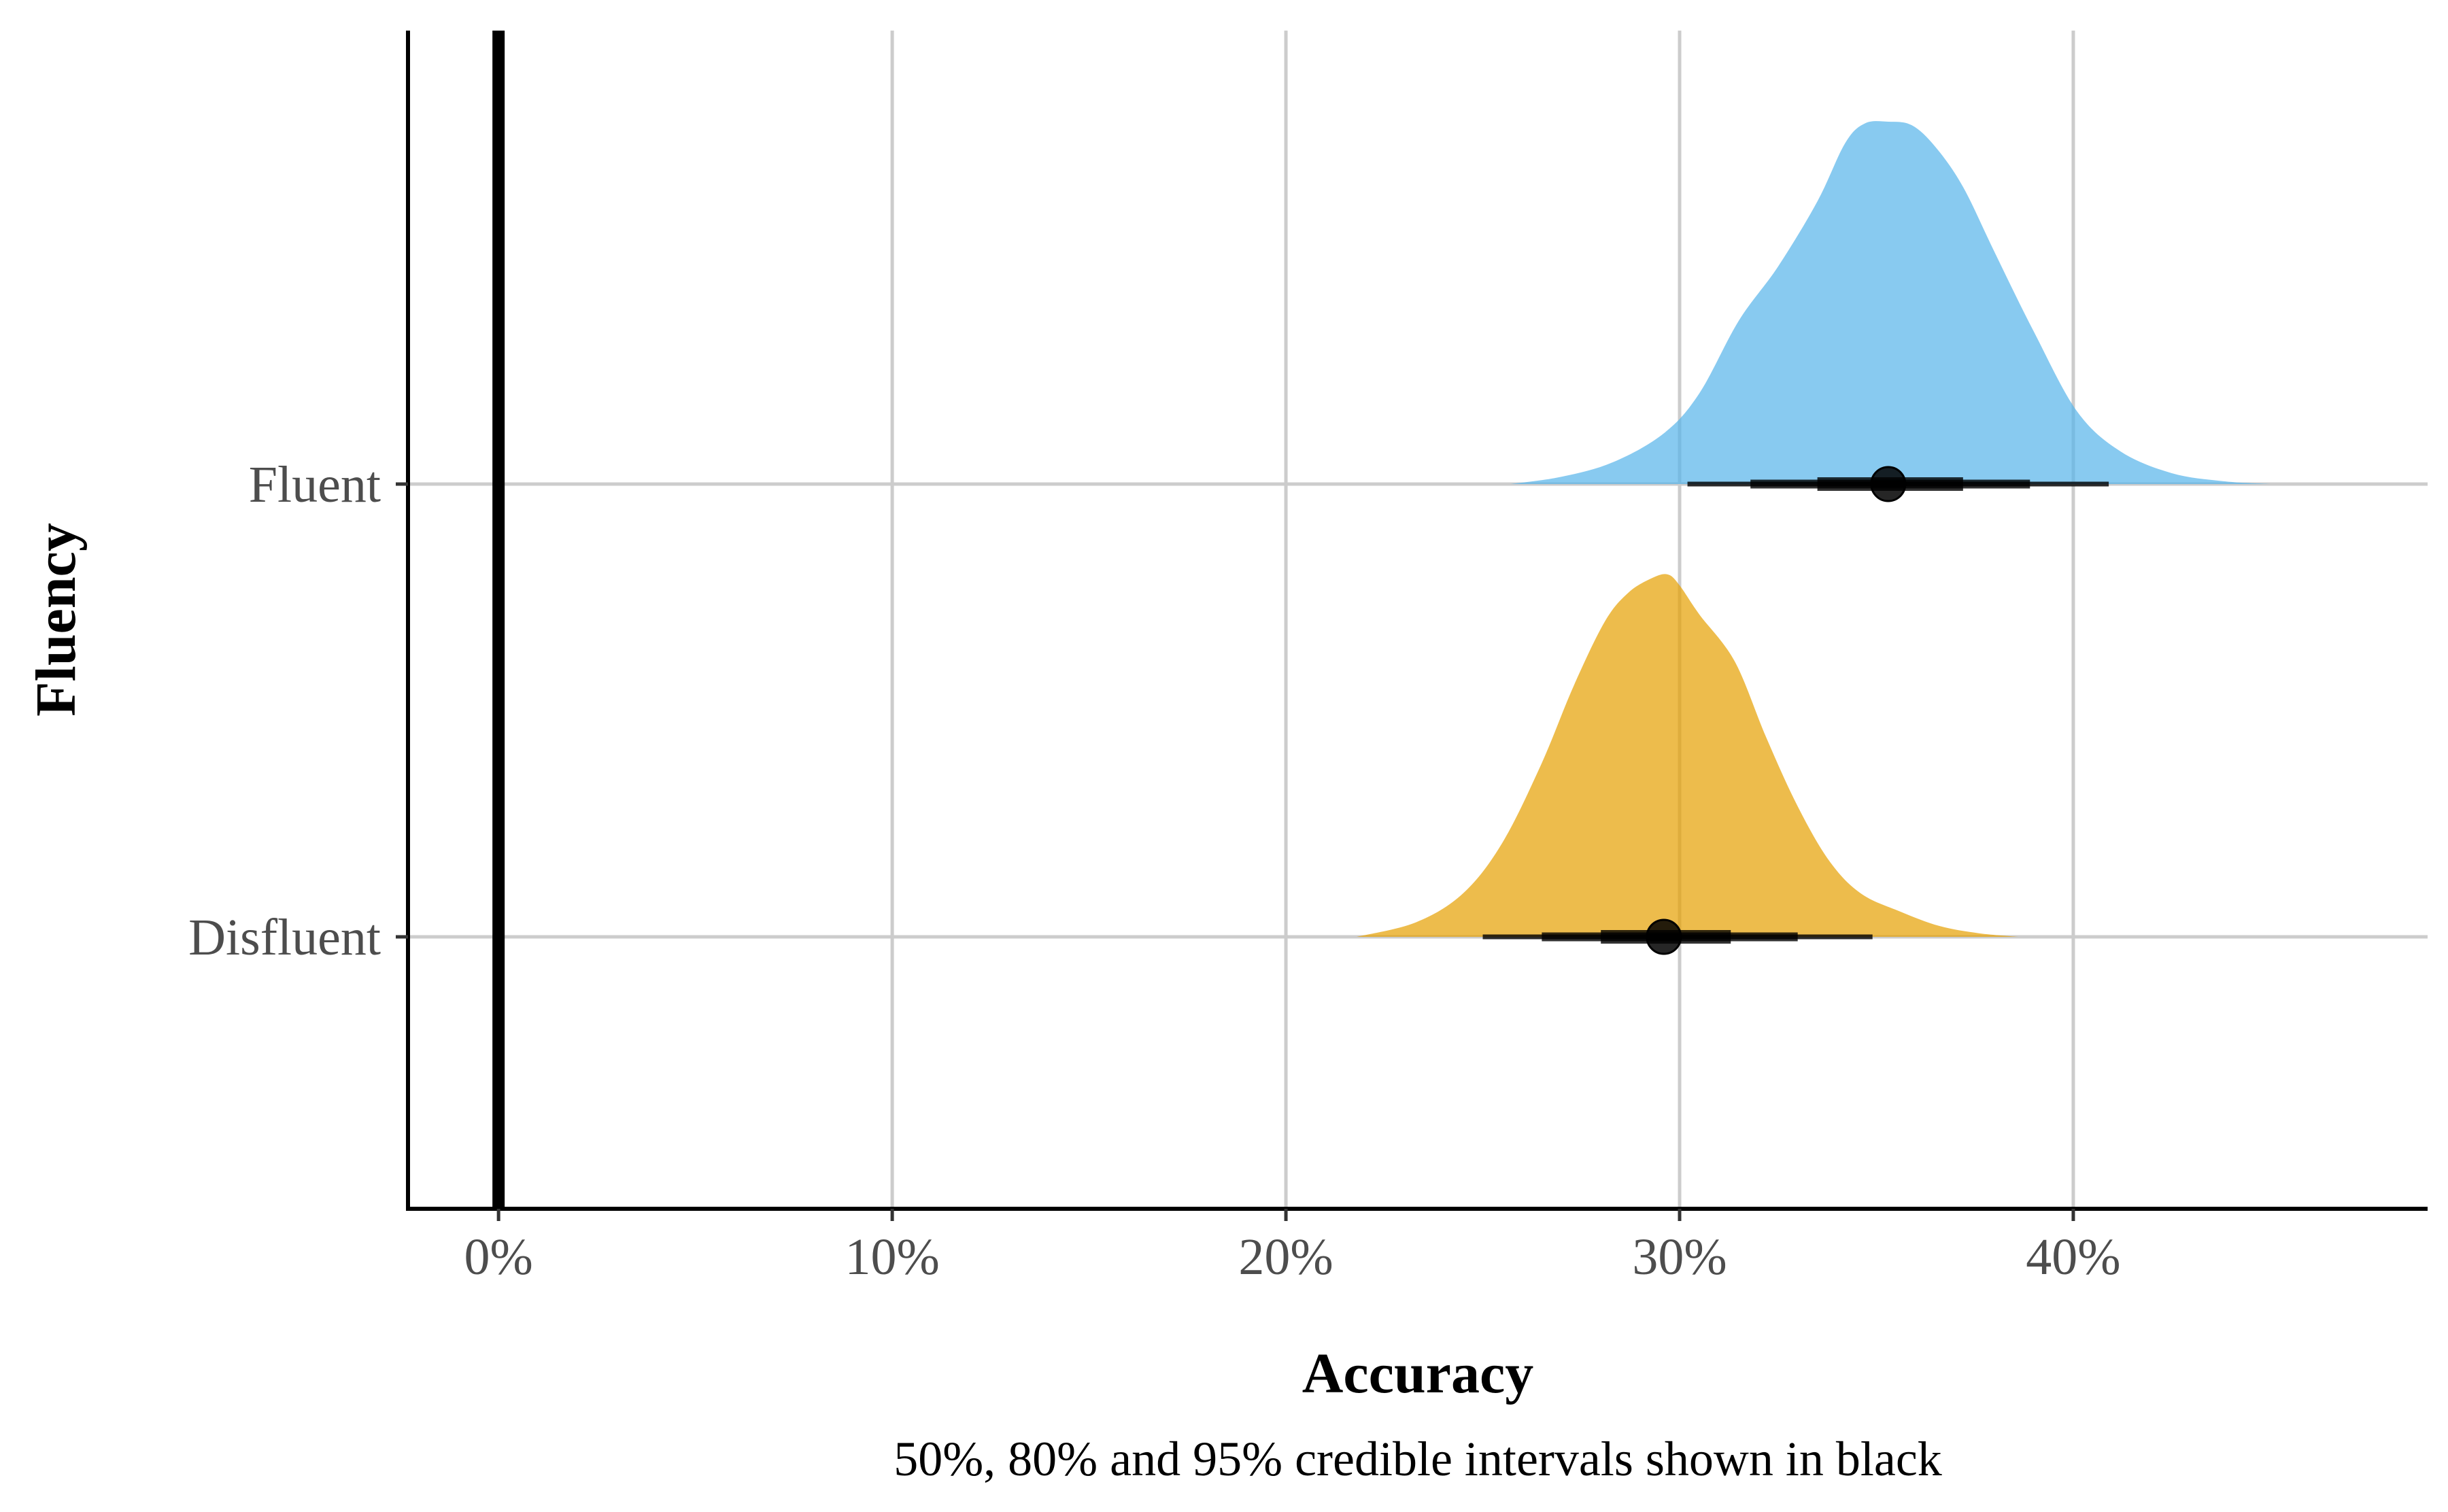 The height and width of the screenshot is (1512, 2448). Describe the element at coordinates (1418, 1373) in the screenshot. I see `x-axis-title: Accuracy` at that location.